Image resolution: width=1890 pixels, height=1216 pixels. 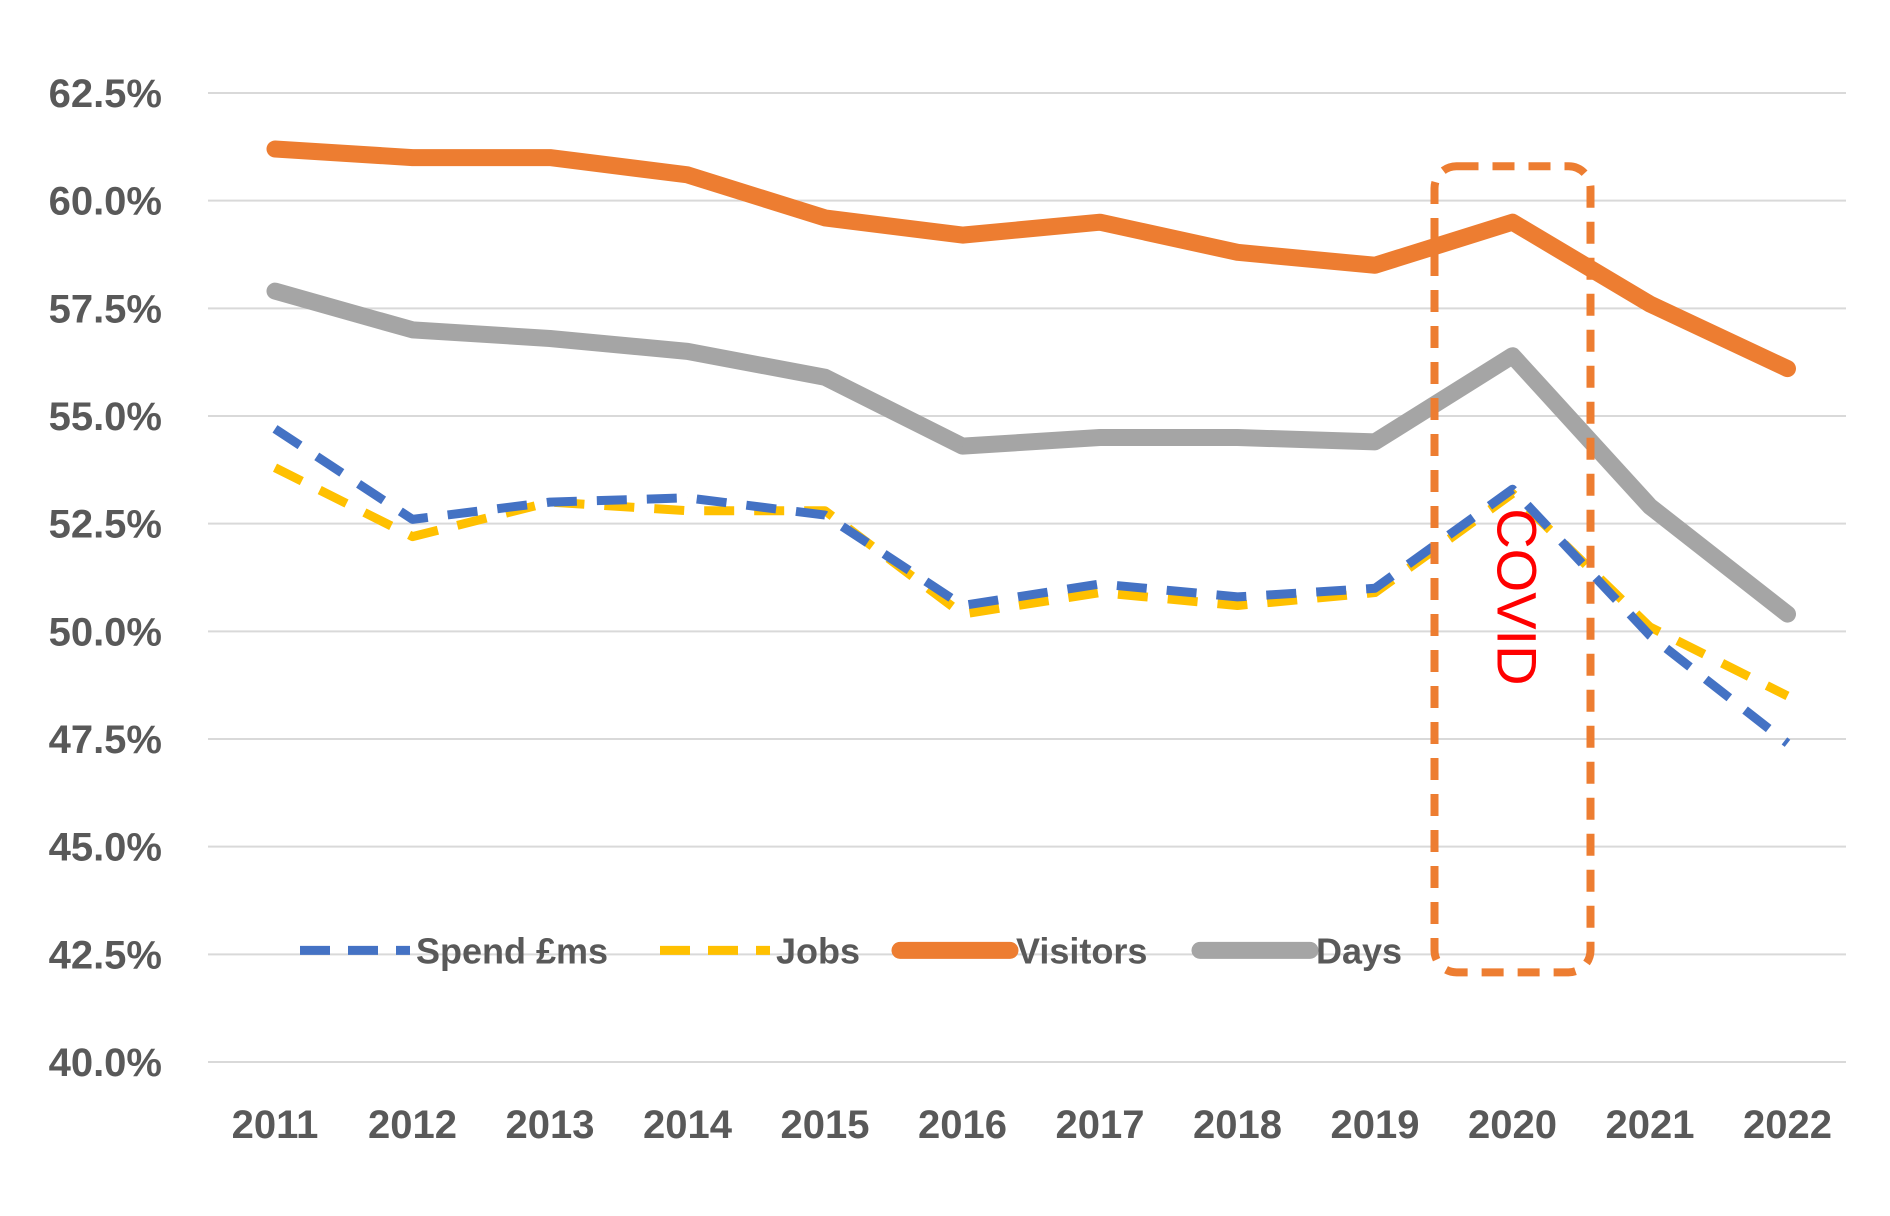 I want to click on covid-label: COVID, so click(x=1517, y=596).